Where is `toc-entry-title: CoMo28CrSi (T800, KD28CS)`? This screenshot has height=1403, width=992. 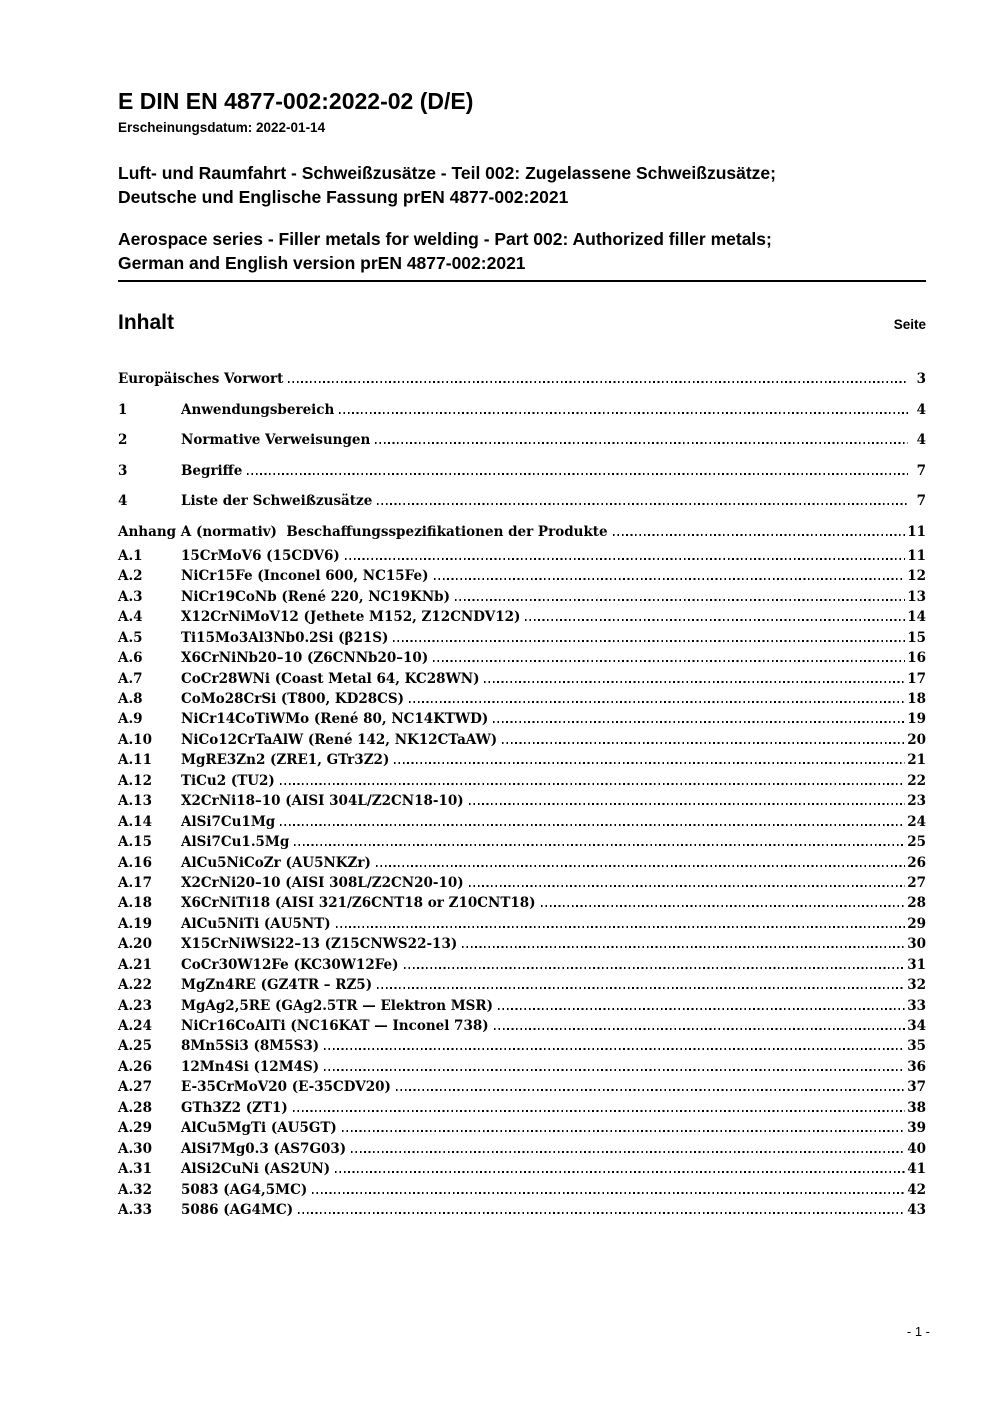 toc-entry-title: CoMo28CrSi (T800, KD28CS) is located at coordinates (293, 699).